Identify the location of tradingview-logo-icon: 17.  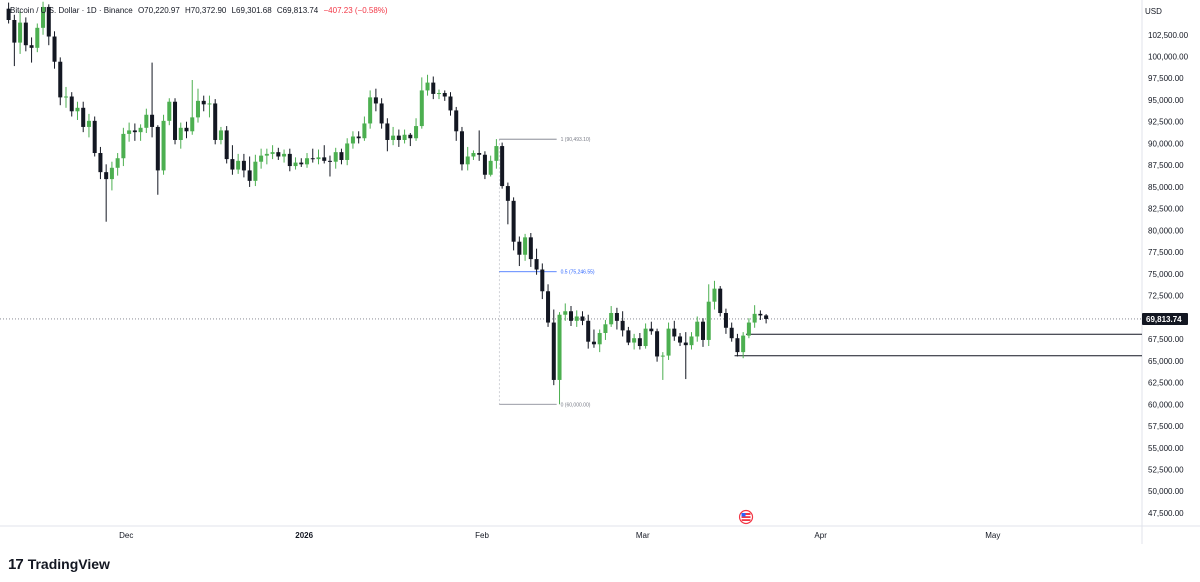
(16, 564).